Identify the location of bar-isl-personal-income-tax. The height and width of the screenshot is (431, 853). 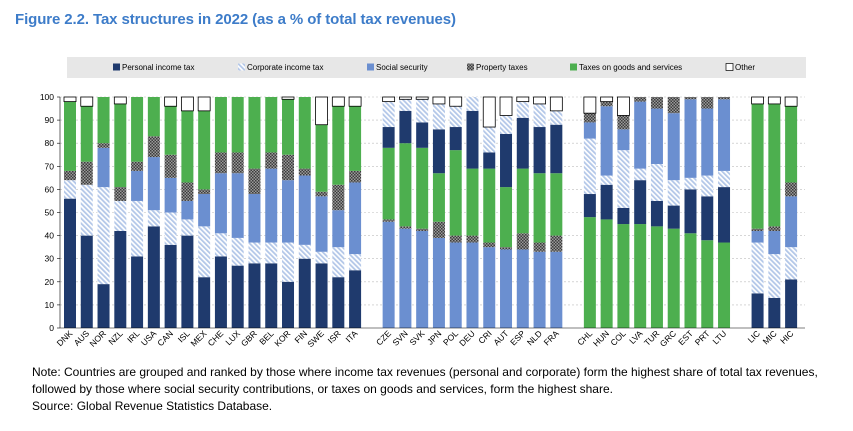
(187, 281).